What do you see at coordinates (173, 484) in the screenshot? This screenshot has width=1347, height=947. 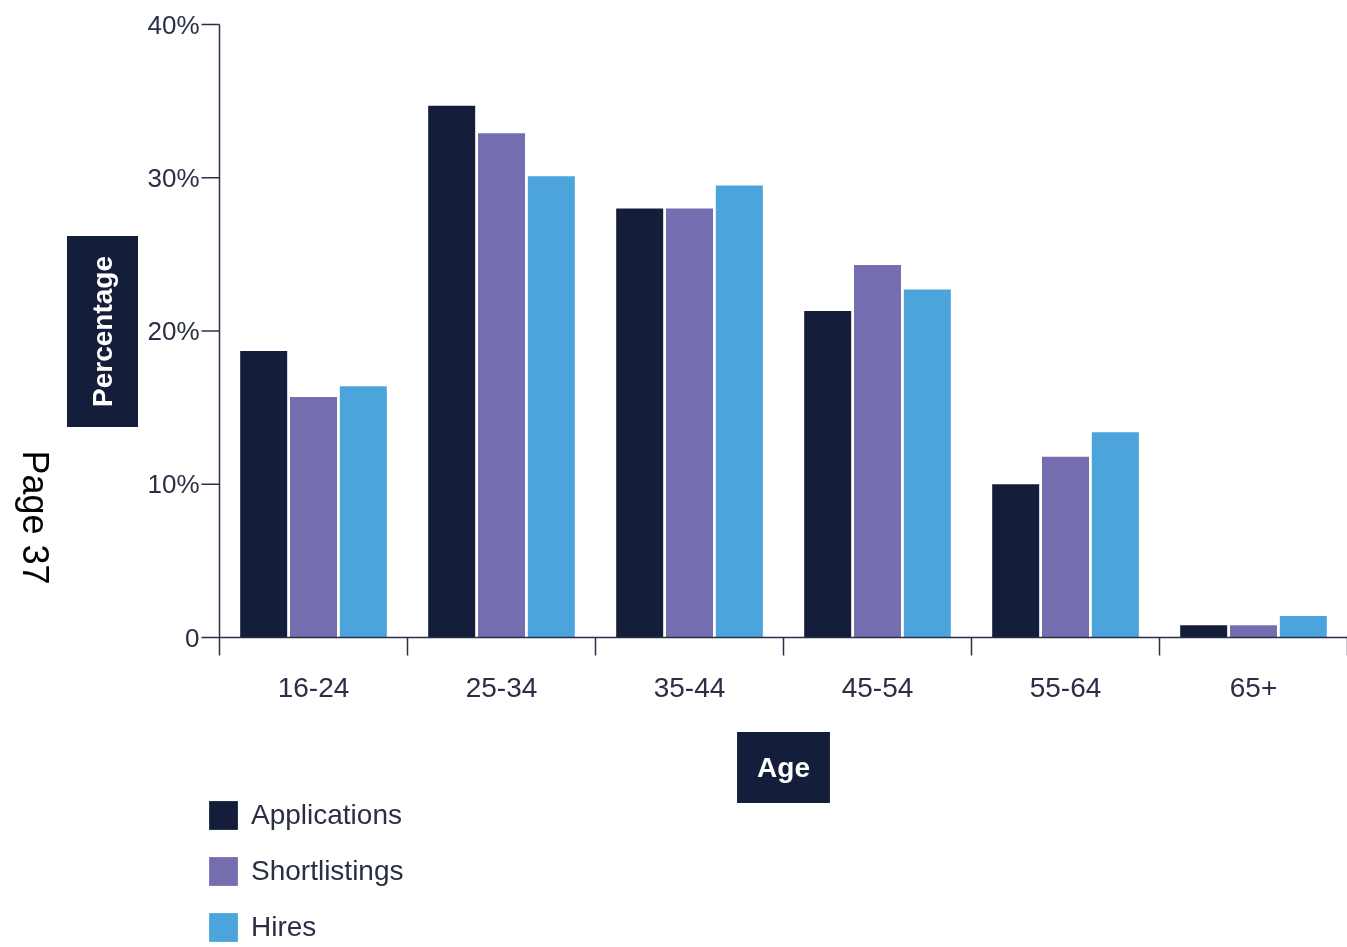 I see `y-tick-label: 10%` at bounding box center [173, 484].